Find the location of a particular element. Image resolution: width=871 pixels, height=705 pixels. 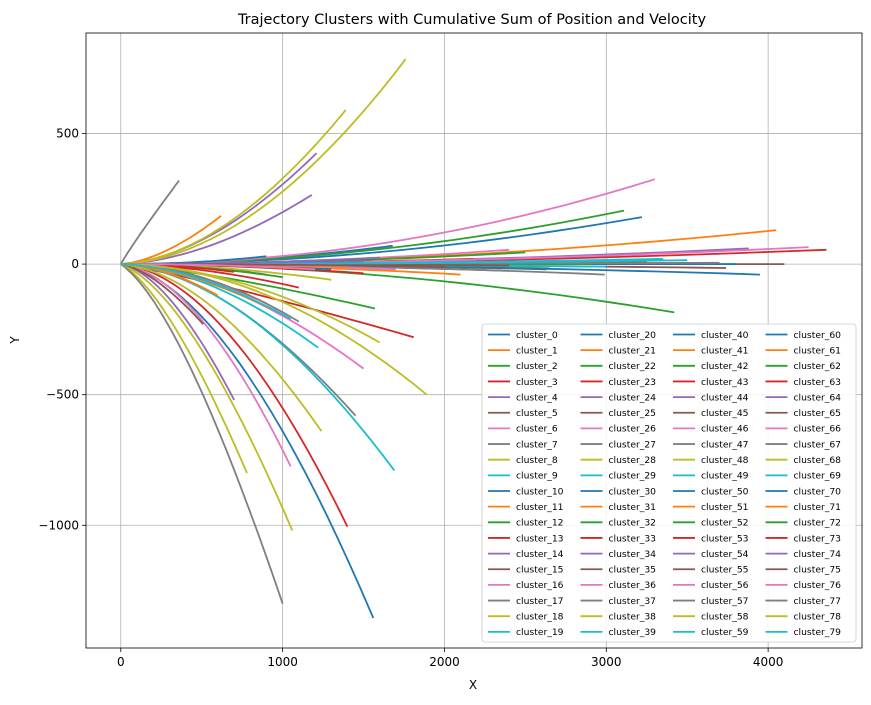

legend-label: cluster_18 is located at coordinates (540, 617).